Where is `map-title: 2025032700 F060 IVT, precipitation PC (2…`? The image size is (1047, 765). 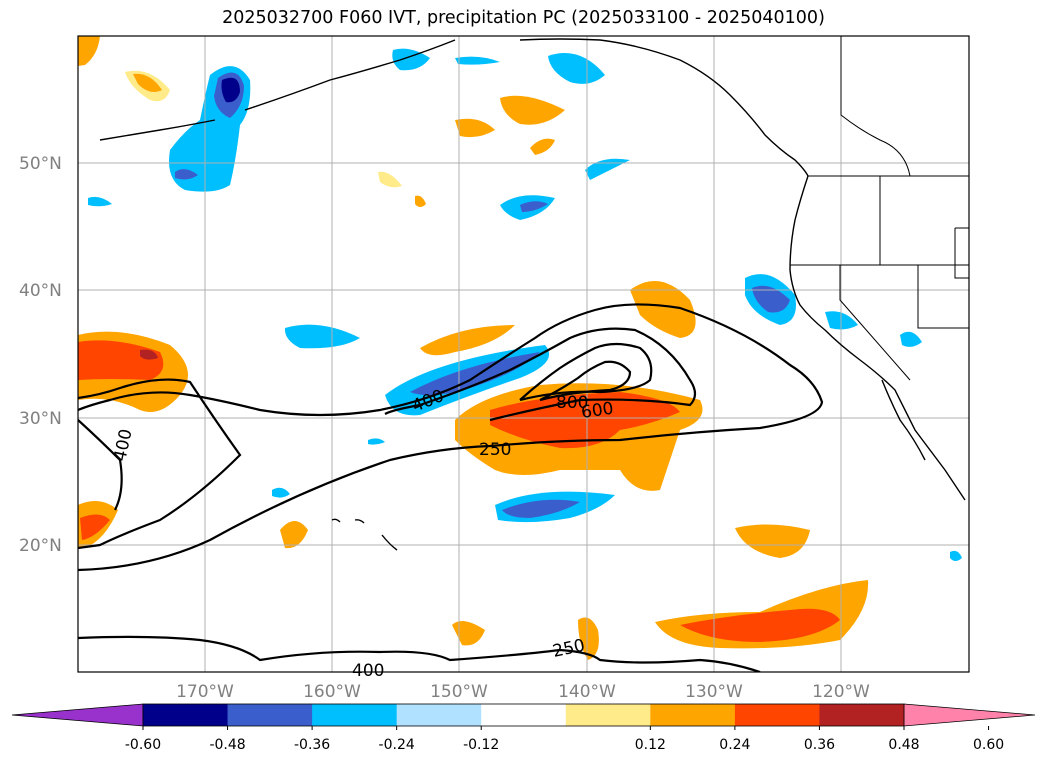 map-title: 2025032700 F060 IVT, precipitation PC (2… is located at coordinates (523, 18).